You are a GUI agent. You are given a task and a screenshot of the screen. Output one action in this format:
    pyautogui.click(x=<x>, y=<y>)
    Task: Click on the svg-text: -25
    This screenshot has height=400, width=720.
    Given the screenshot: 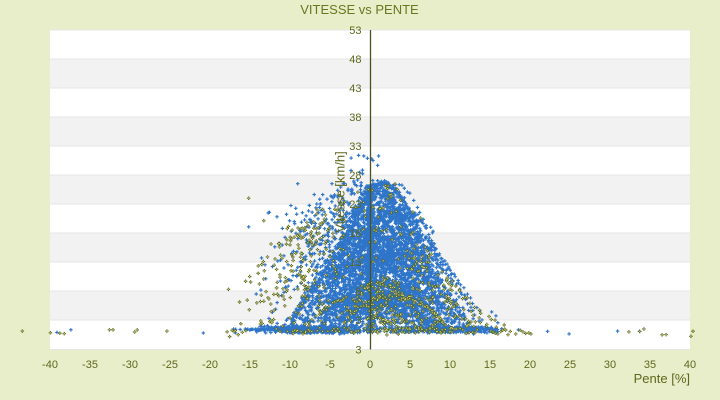 What is the action you would take?
    pyautogui.click(x=170, y=365)
    